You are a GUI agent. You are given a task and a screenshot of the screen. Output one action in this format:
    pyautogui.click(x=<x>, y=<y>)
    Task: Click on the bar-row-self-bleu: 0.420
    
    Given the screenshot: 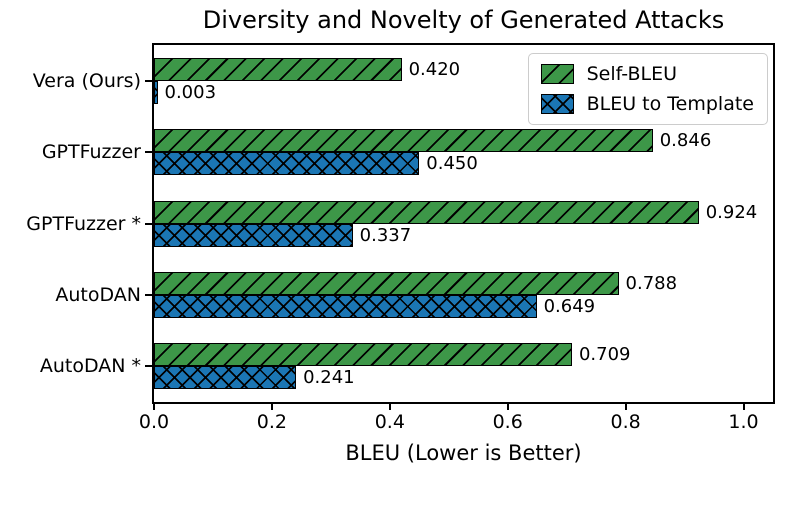 What is the action you would take?
    pyautogui.click(x=307, y=69)
    